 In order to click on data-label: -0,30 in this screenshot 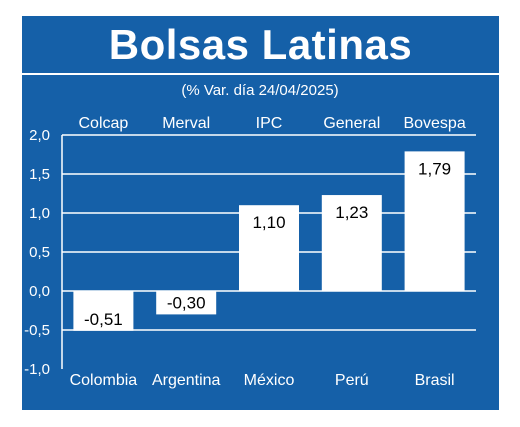, I will do `click(186, 302)`.